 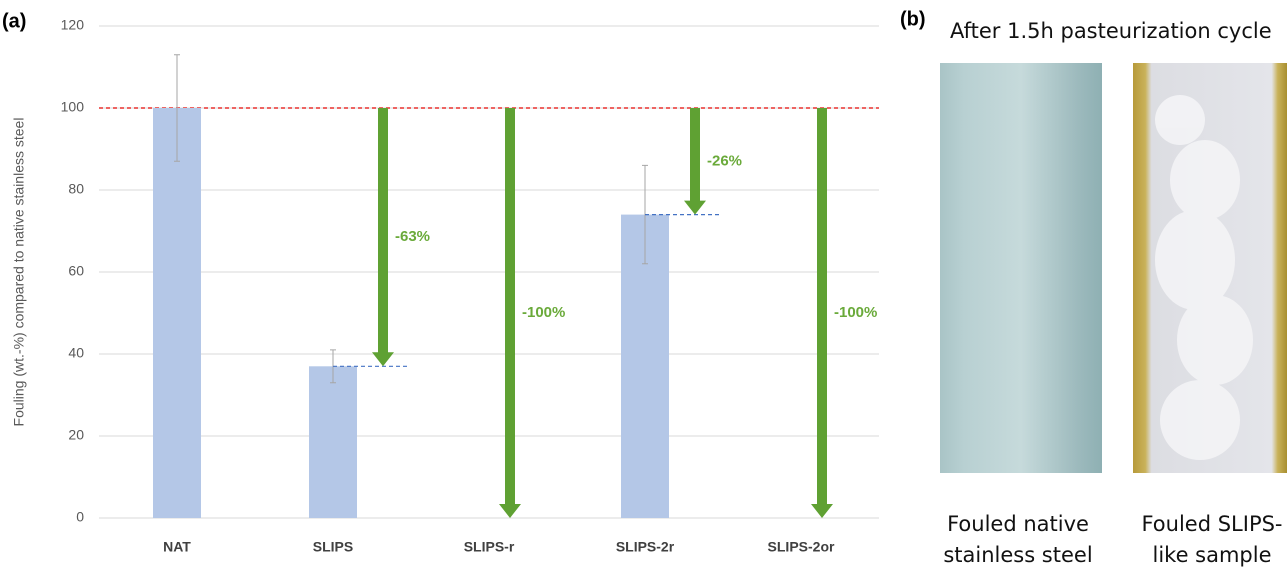 What do you see at coordinates (80, 517) in the screenshot?
I see `y-tick-label: 0` at bounding box center [80, 517].